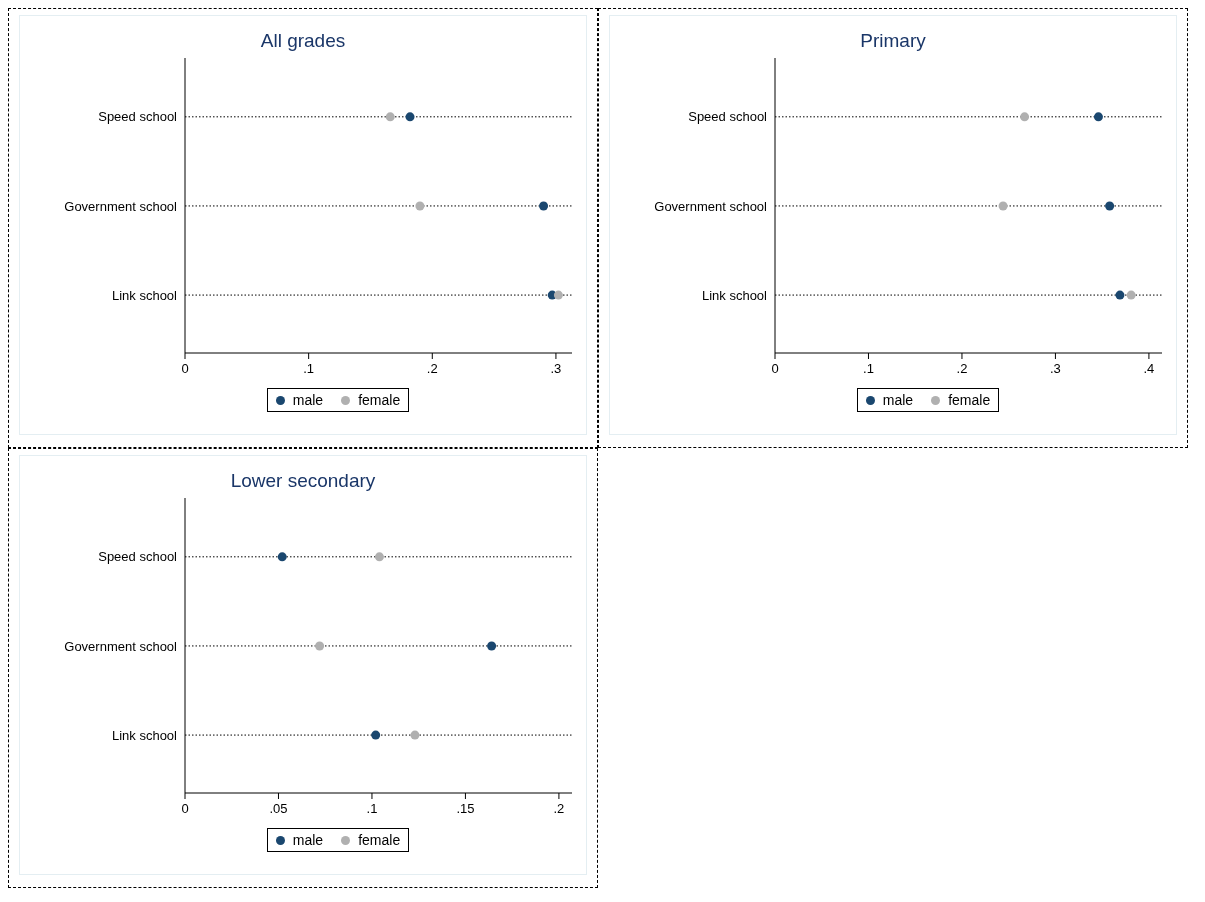 This screenshot has height=902, width=1205. I want to click on x-tick-label: .4, so click(1149, 368).